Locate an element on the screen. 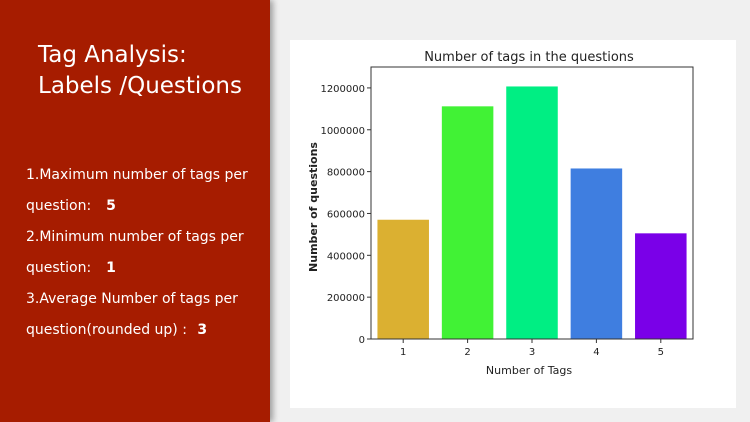 Image resolution: width=750 pixels, height=422 pixels. y-tick-label: 600000 is located at coordinates (346, 214).